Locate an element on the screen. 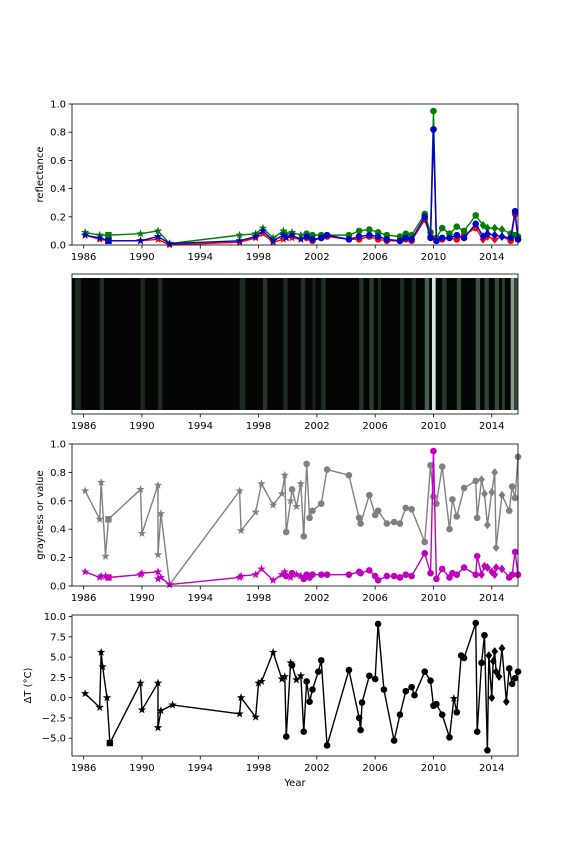 The image size is (576, 864). reflectance-x-tick-label: 2010 is located at coordinates (433, 257).